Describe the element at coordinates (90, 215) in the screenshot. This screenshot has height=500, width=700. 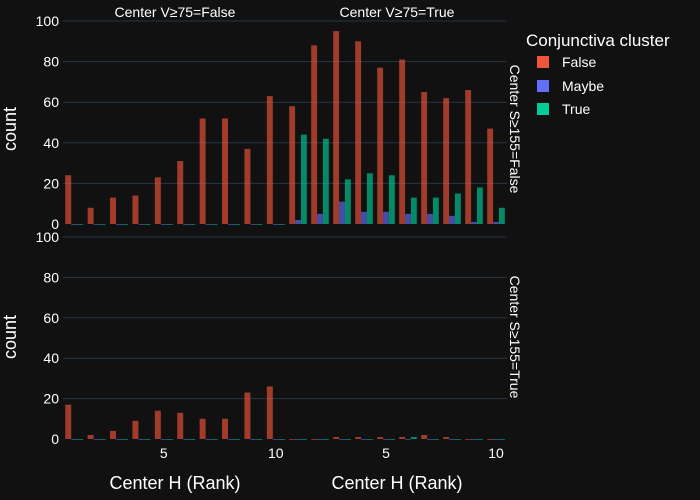
I see `bar-false-r0-c0-x2` at that location.